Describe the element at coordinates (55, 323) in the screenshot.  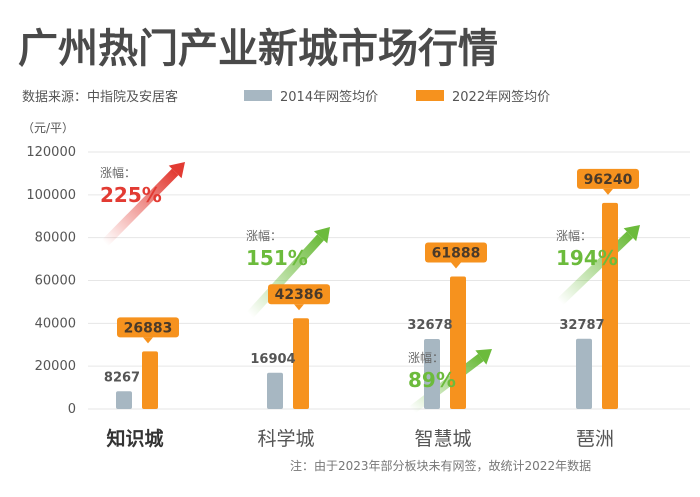
I see `y-tick-label-2: 40000` at that location.